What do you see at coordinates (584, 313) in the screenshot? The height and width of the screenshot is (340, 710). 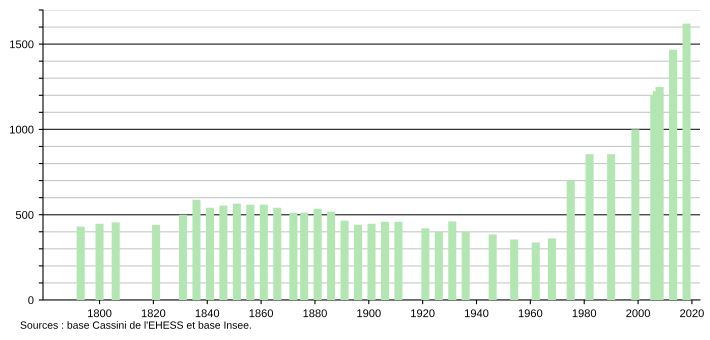 I see `x-tick-label: 1980` at bounding box center [584, 313].